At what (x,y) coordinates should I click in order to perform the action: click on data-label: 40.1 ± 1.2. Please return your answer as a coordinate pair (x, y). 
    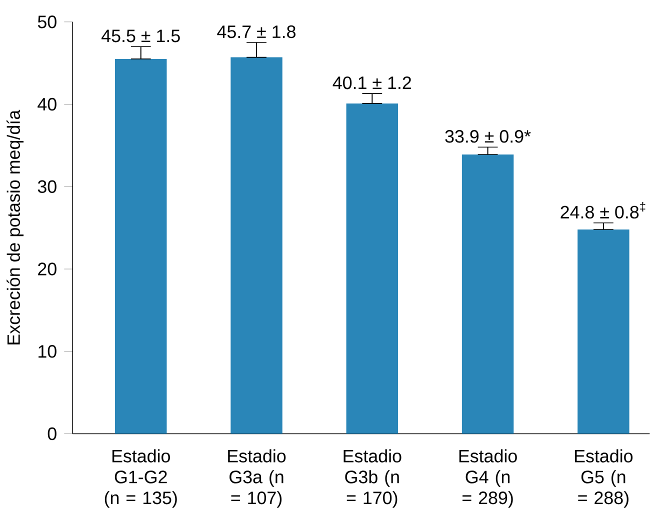
    Looking at the image, I should click on (371, 83).